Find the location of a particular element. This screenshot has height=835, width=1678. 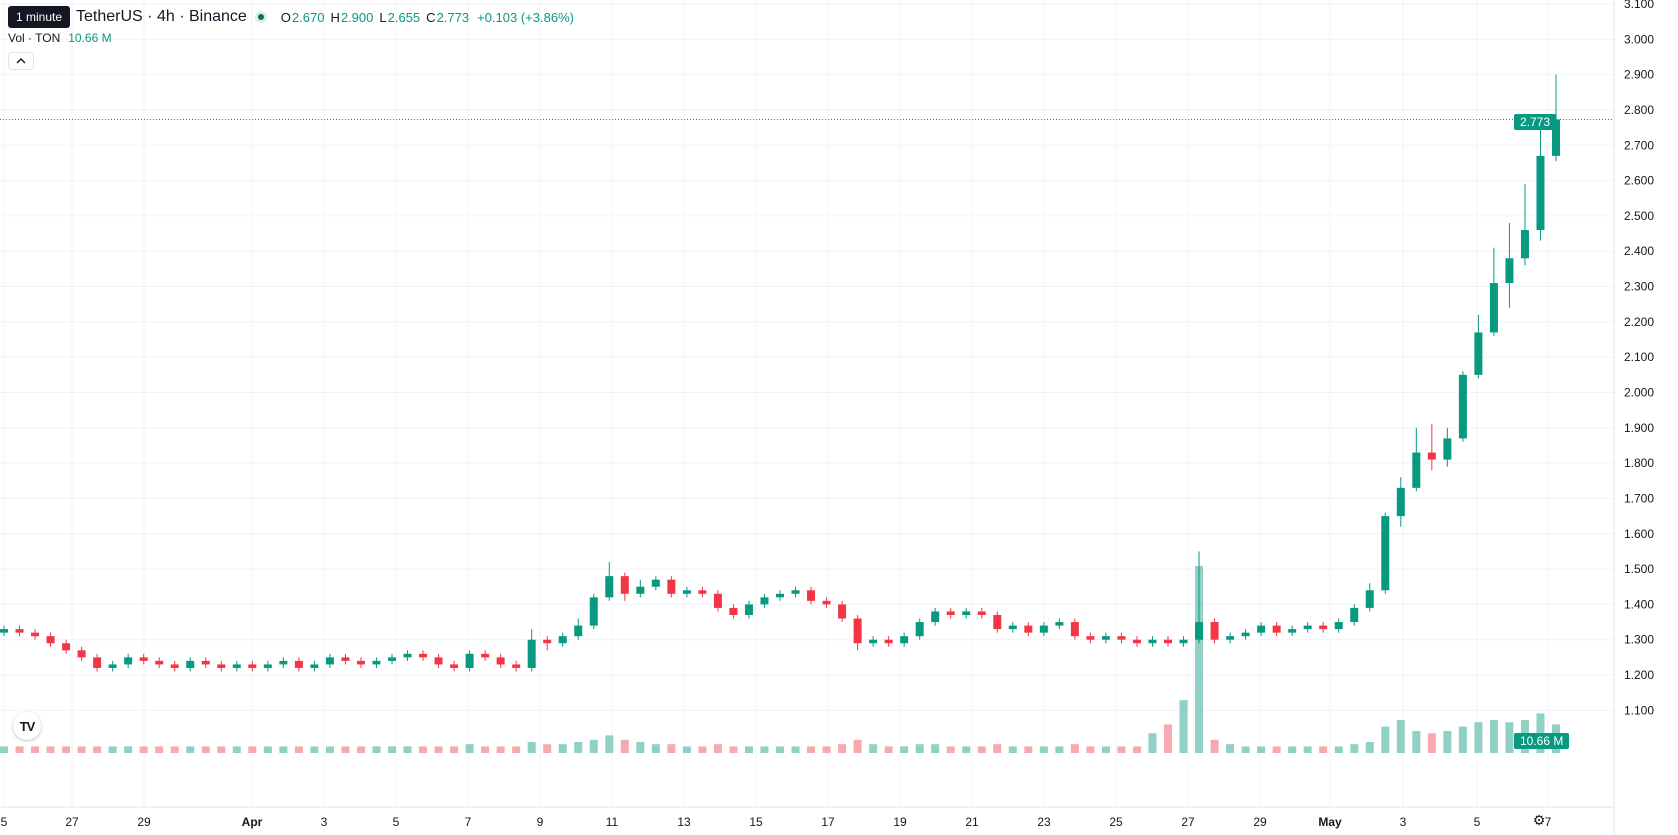

gear-icon: ⚙ is located at coordinates (1539, 820).